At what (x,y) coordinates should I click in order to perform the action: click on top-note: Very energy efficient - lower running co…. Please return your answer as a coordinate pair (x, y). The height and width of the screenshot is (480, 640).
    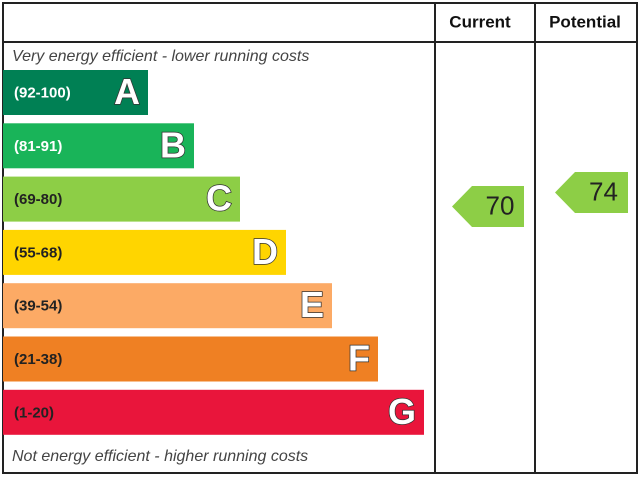
    Looking at the image, I should click on (160, 56).